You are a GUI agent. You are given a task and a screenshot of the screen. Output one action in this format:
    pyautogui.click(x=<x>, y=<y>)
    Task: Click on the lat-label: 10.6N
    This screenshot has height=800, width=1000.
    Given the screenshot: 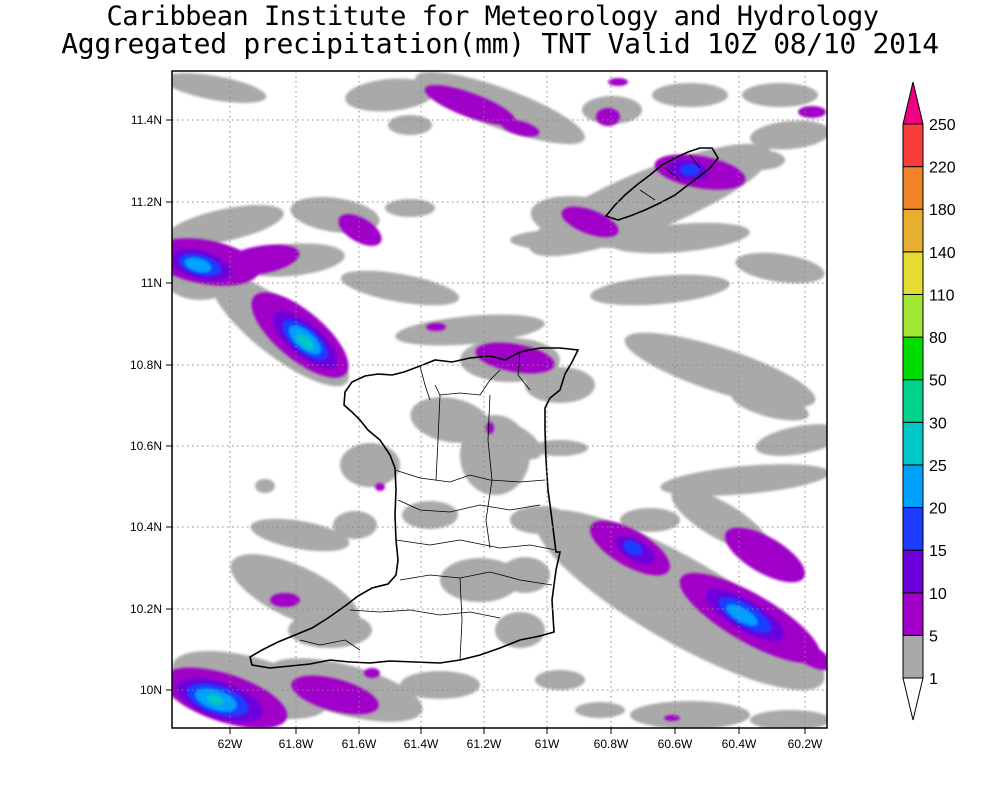 What is the action you would take?
    pyautogui.click(x=146, y=446)
    